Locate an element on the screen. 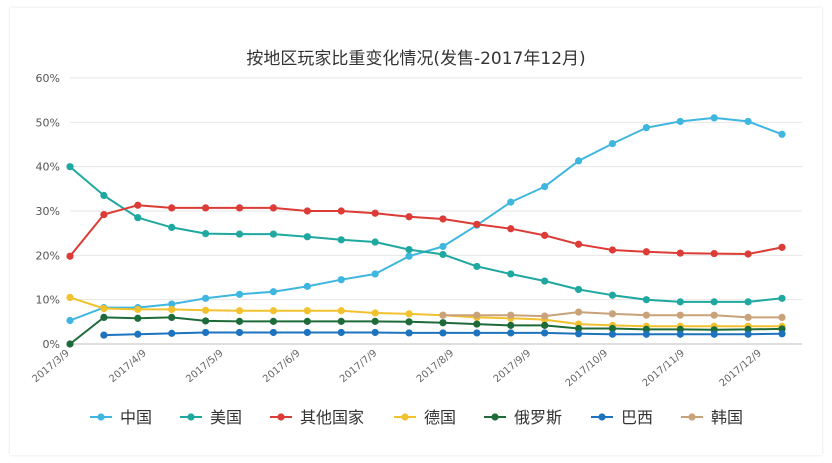 Image resolution: width=832 pixels, height=463 pixels. legend-item: 其他国家 is located at coordinates (317, 417).